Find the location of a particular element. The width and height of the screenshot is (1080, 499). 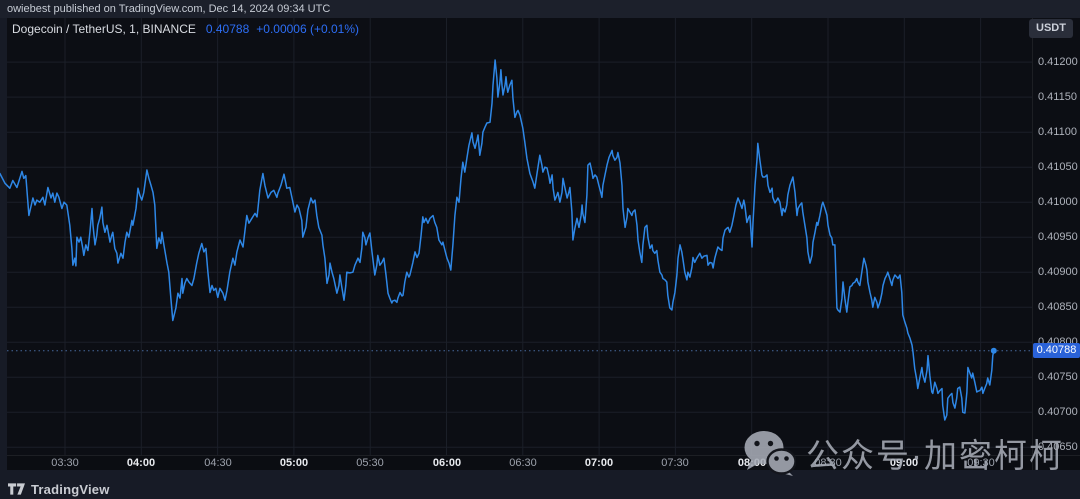

tradingview-attribution-link: TradingView is located at coordinates (59, 489).